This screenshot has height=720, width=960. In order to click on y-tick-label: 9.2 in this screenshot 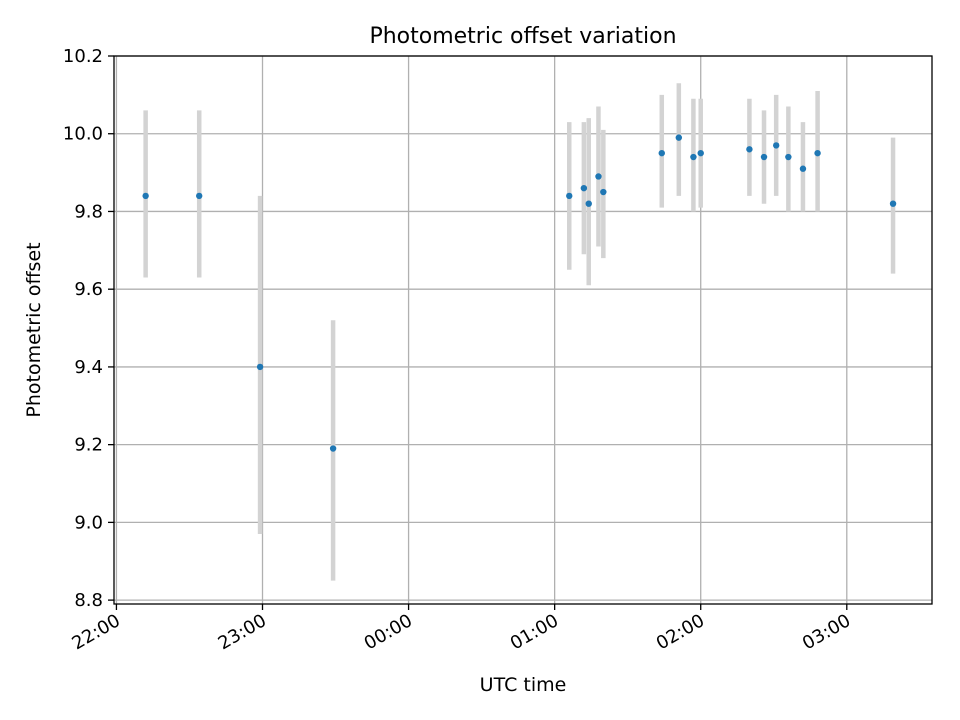, I will do `click(88, 445)`.